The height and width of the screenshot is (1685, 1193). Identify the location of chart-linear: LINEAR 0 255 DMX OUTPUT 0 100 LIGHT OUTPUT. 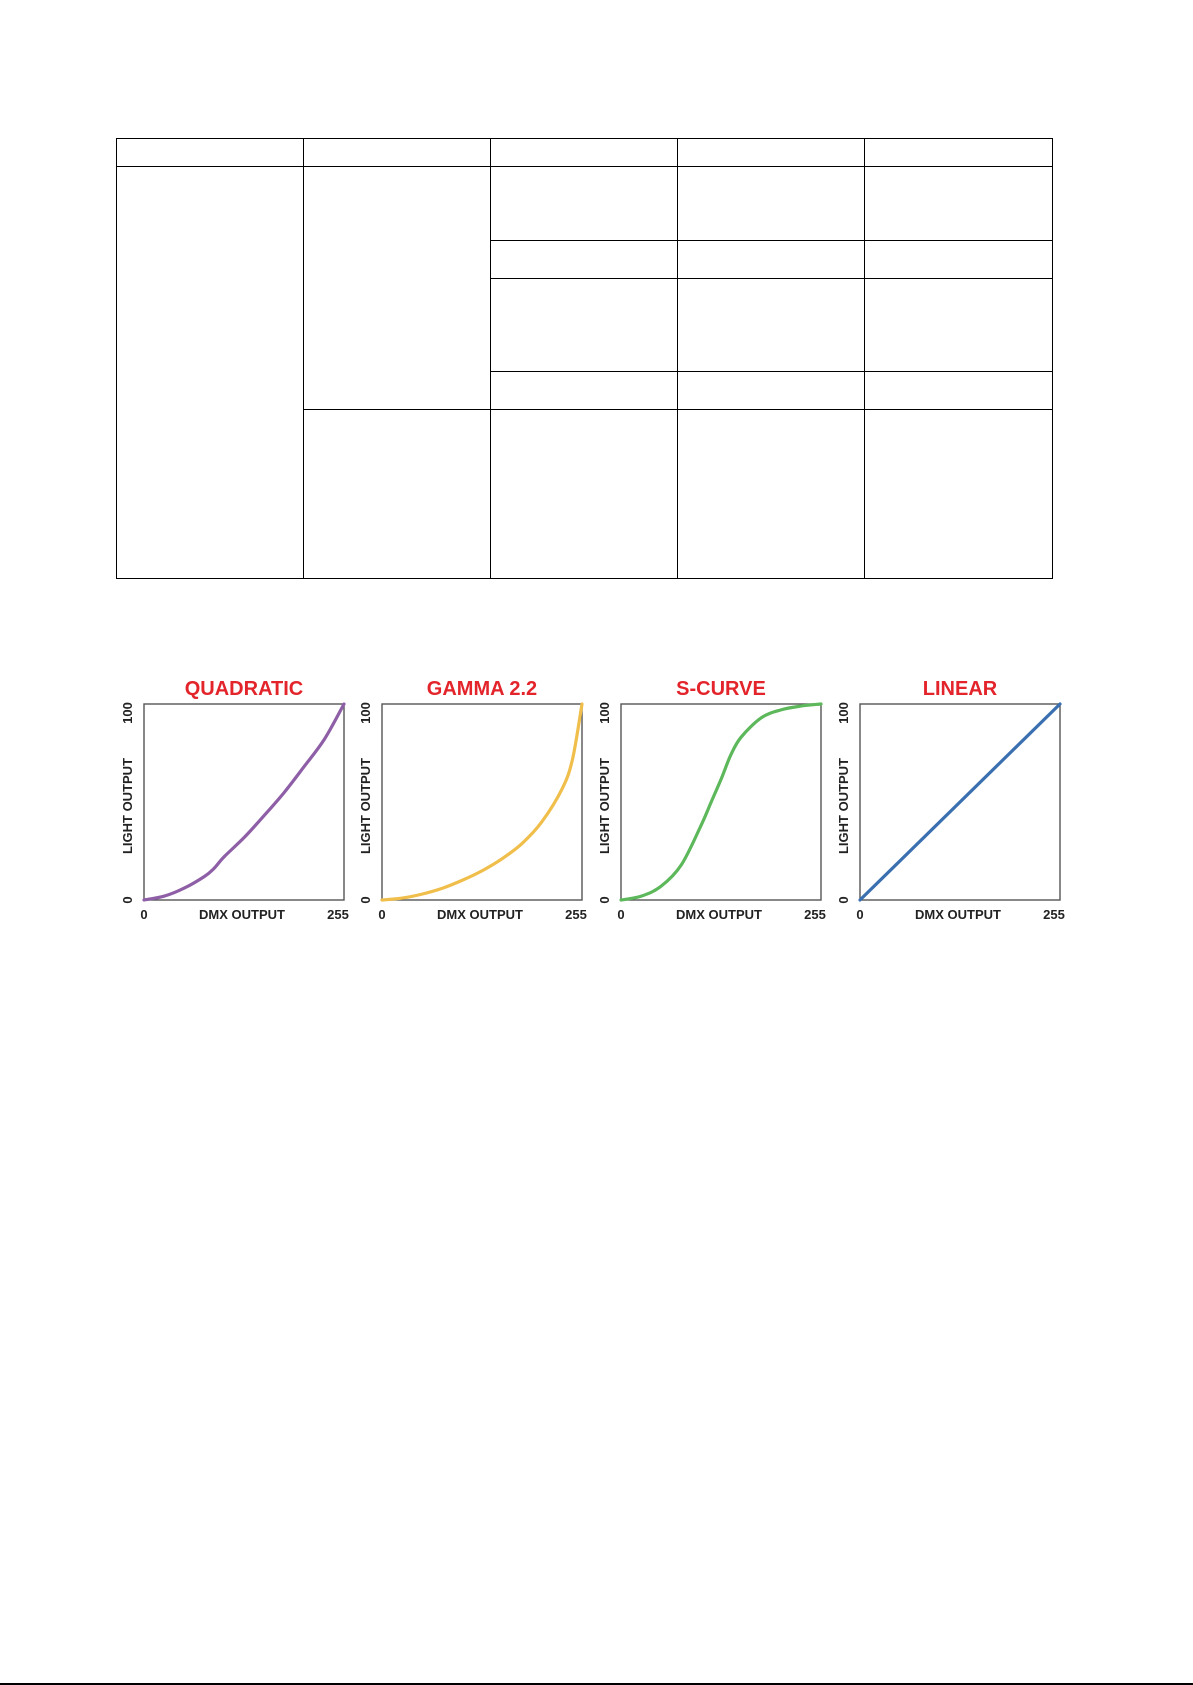
(950, 800).